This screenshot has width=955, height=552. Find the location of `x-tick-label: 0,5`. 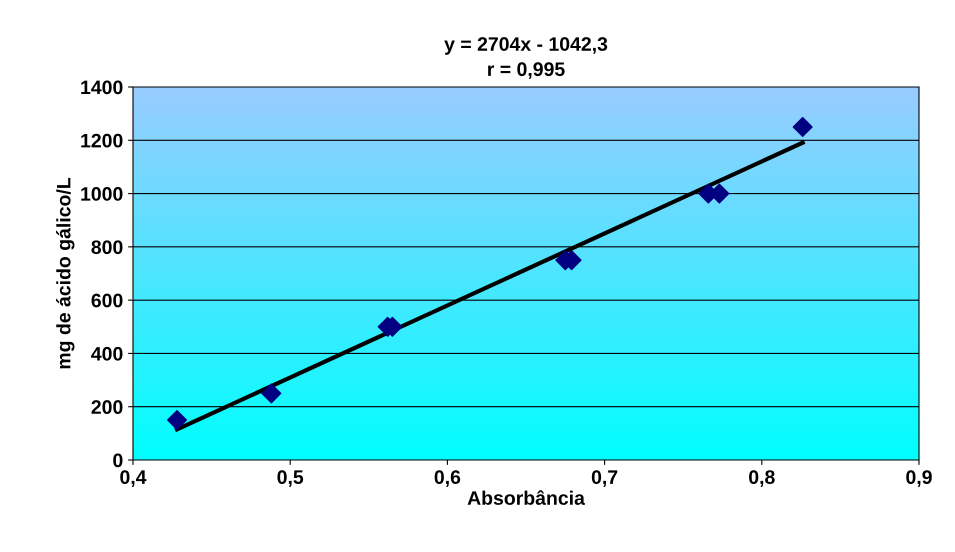

x-tick-label: 0,5 is located at coordinates (290, 478).